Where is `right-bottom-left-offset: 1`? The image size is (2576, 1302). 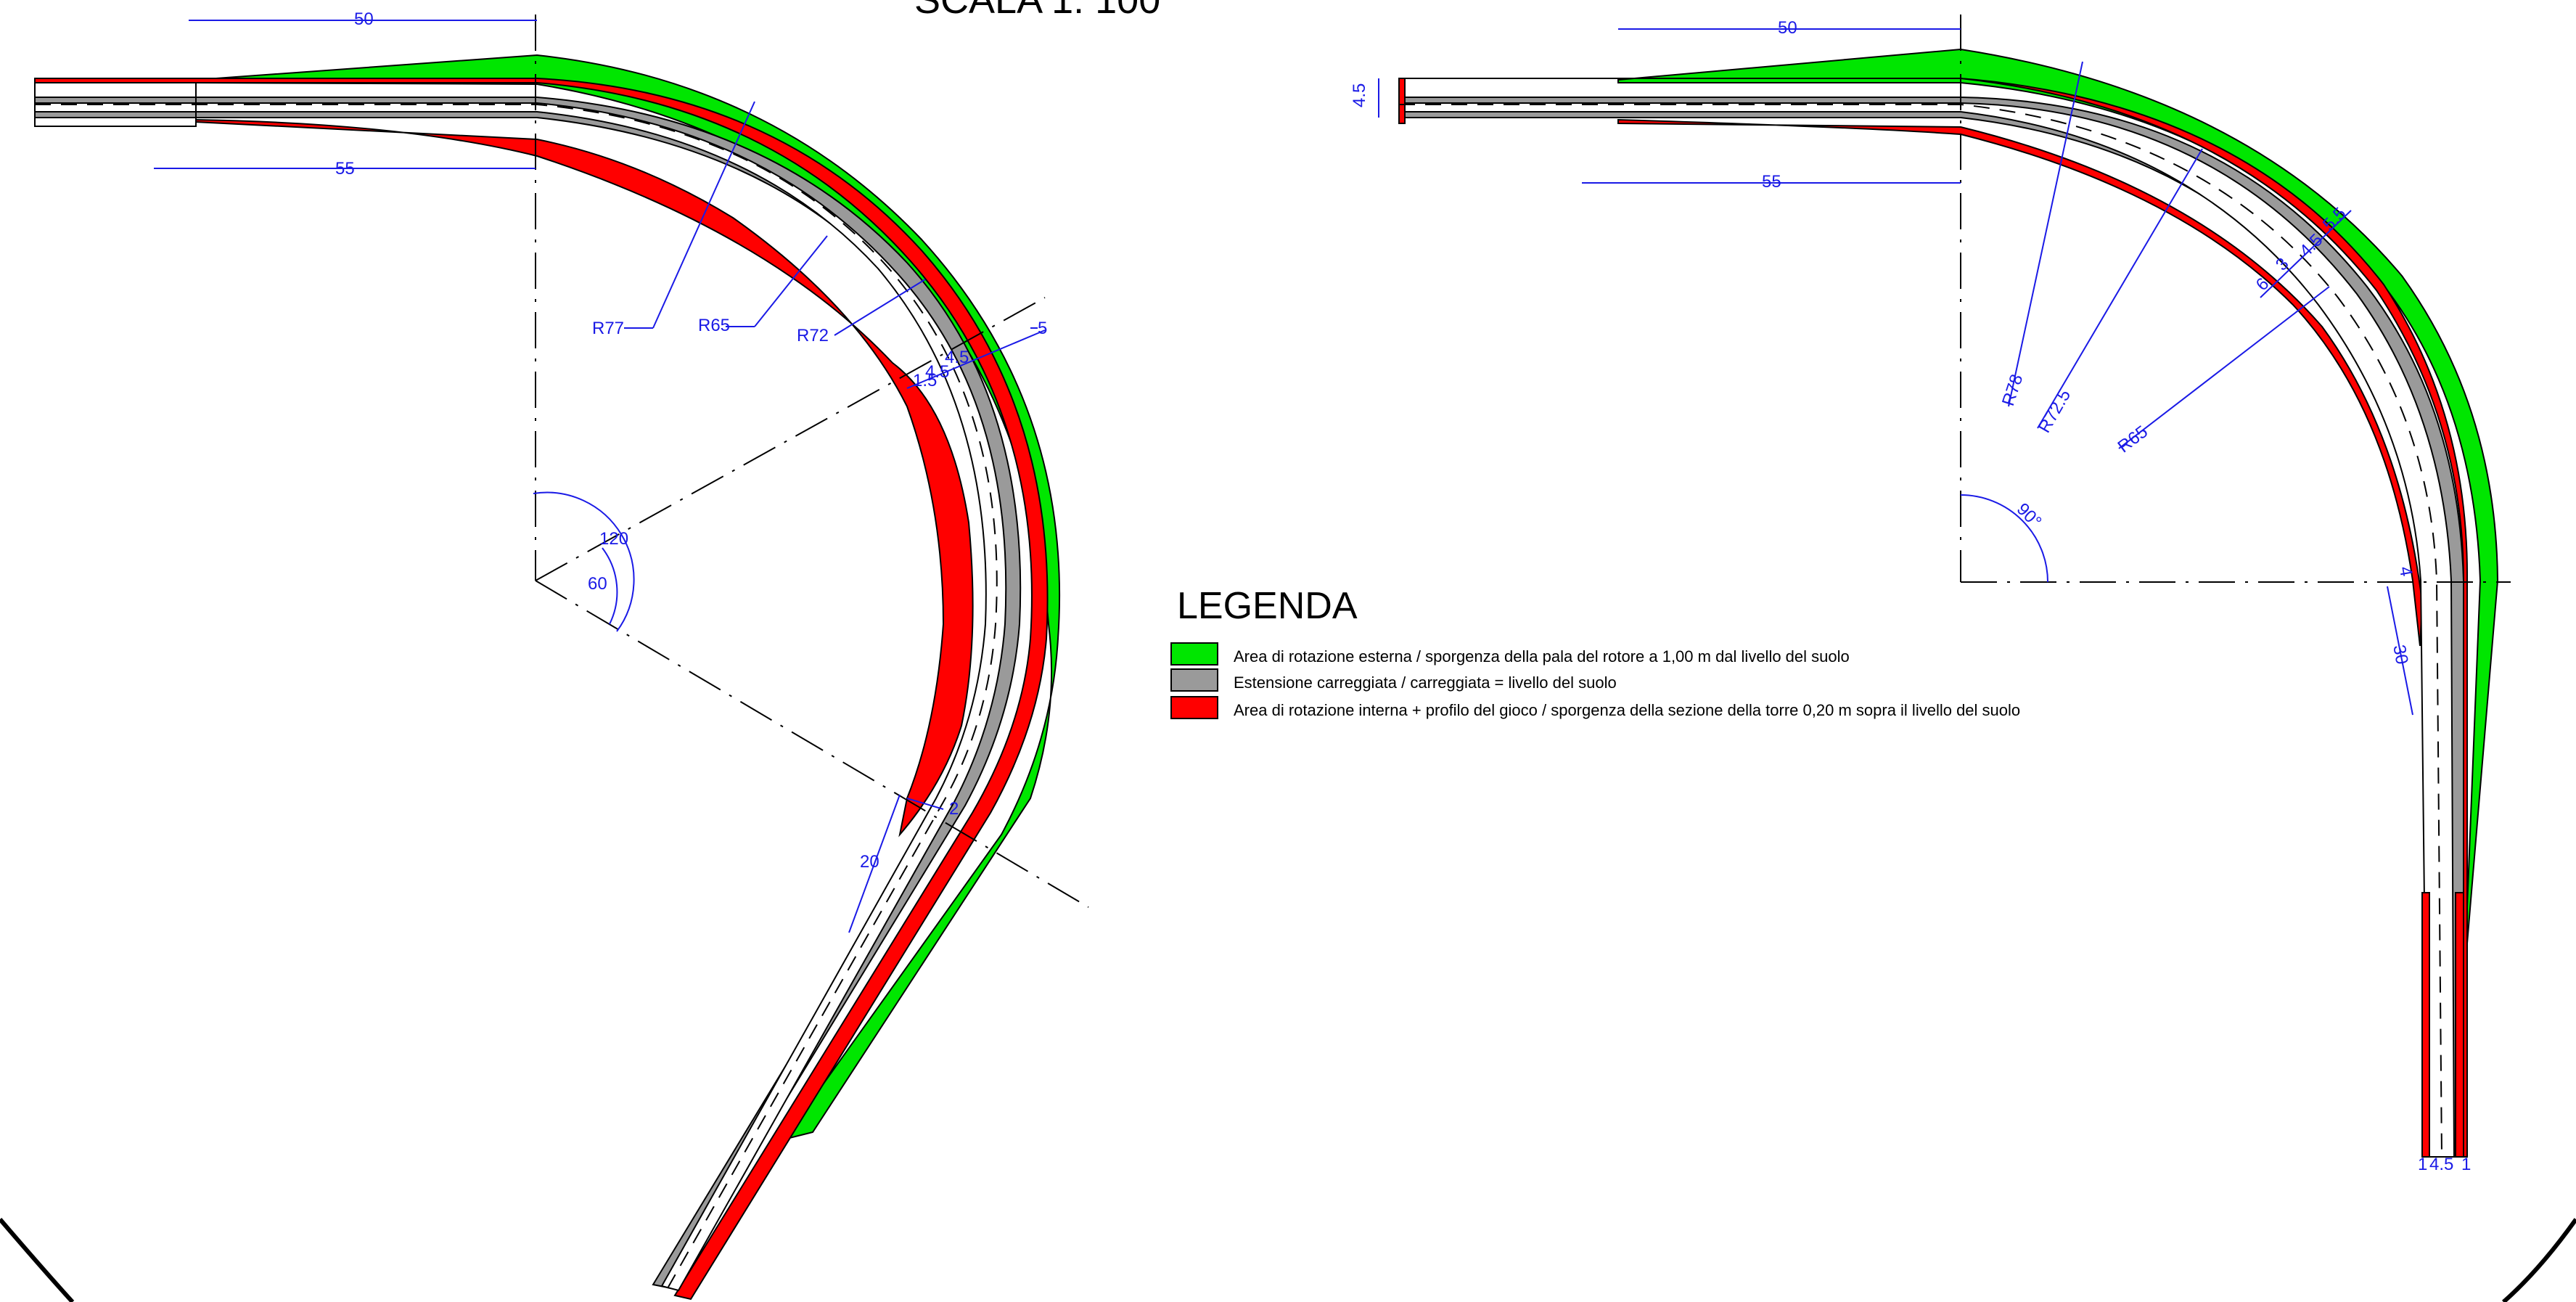 right-bottom-left-offset: 1 is located at coordinates (2422, 1164).